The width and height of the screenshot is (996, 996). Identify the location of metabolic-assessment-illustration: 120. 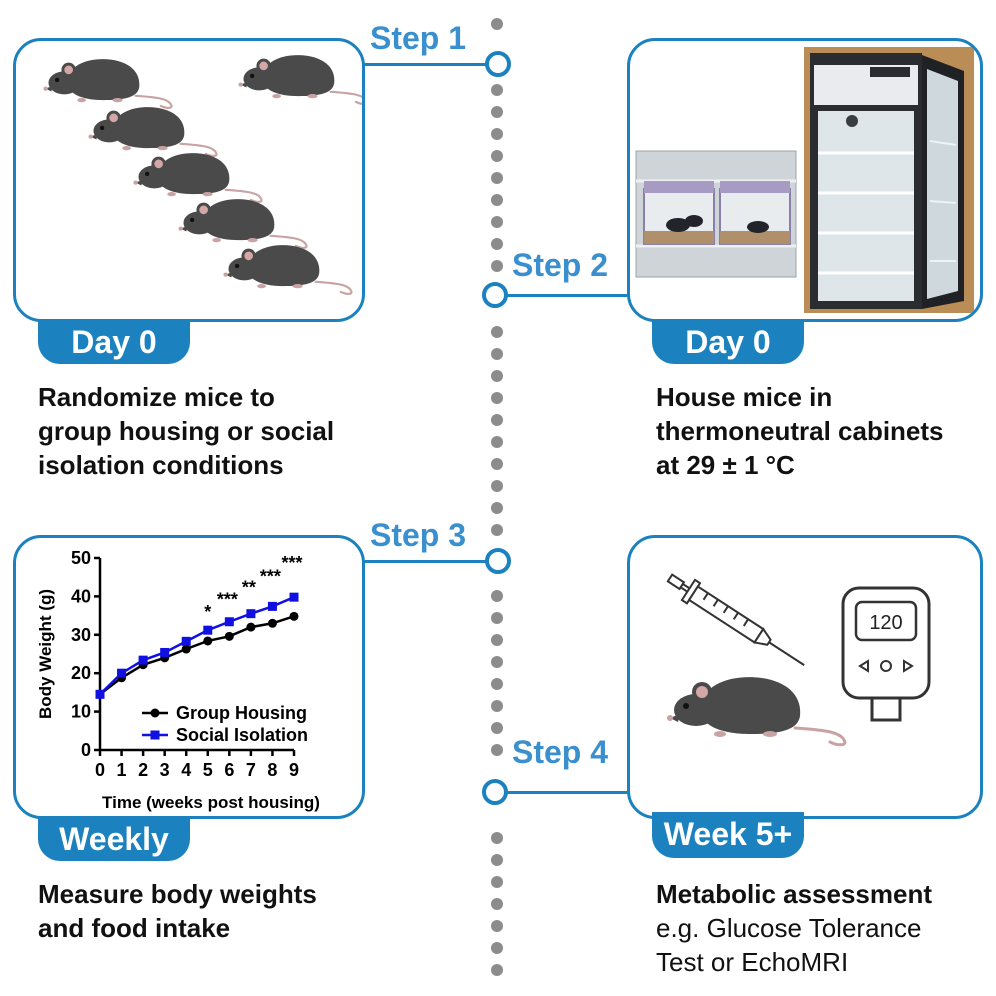
(798, 660).